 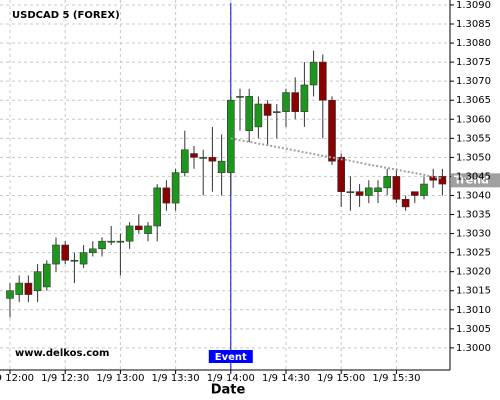 What do you see at coordinates (473, 119) in the screenshot?
I see `y-tick-label: 1.3060` at bounding box center [473, 119].